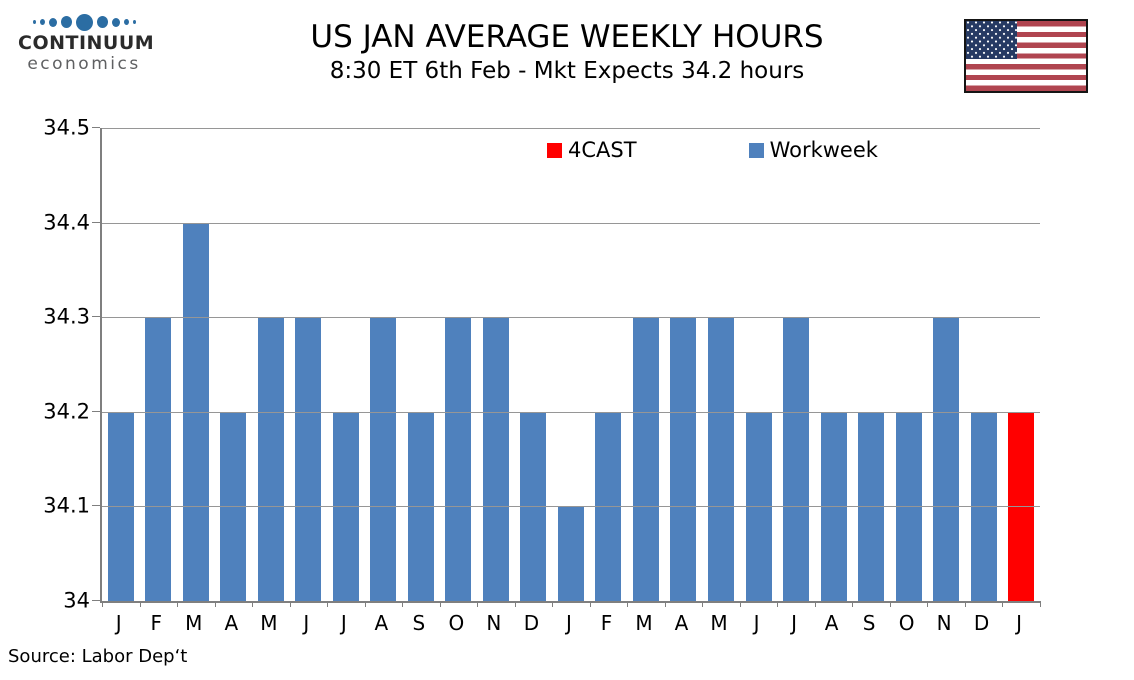 This screenshot has height=680, width=1134. What do you see at coordinates (1026, 56) in the screenshot?
I see `us-flag-icon` at bounding box center [1026, 56].